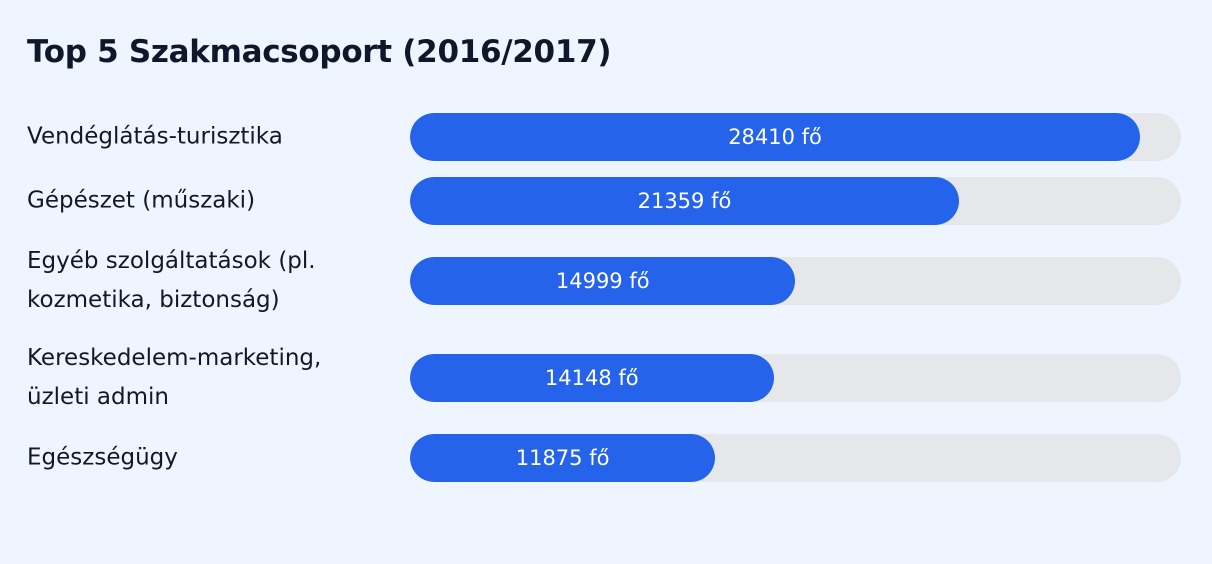 This screenshot has width=1212, height=564. Describe the element at coordinates (102, 457) in the screenshot. I see `category-label: Egészségügy` at that location.